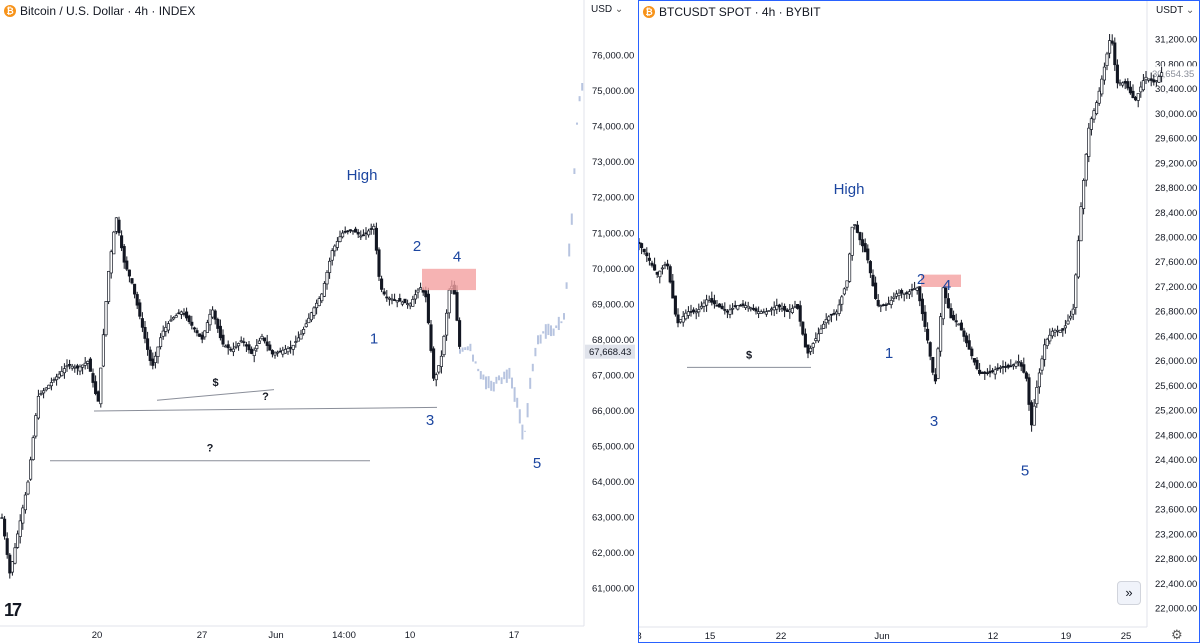 Image resolution: width=1200 pixels, height=643 pixels. Describe the element at coordinates (613, 518) in the screenshot. I see `price-tick-label: 63,000.00` at that location.